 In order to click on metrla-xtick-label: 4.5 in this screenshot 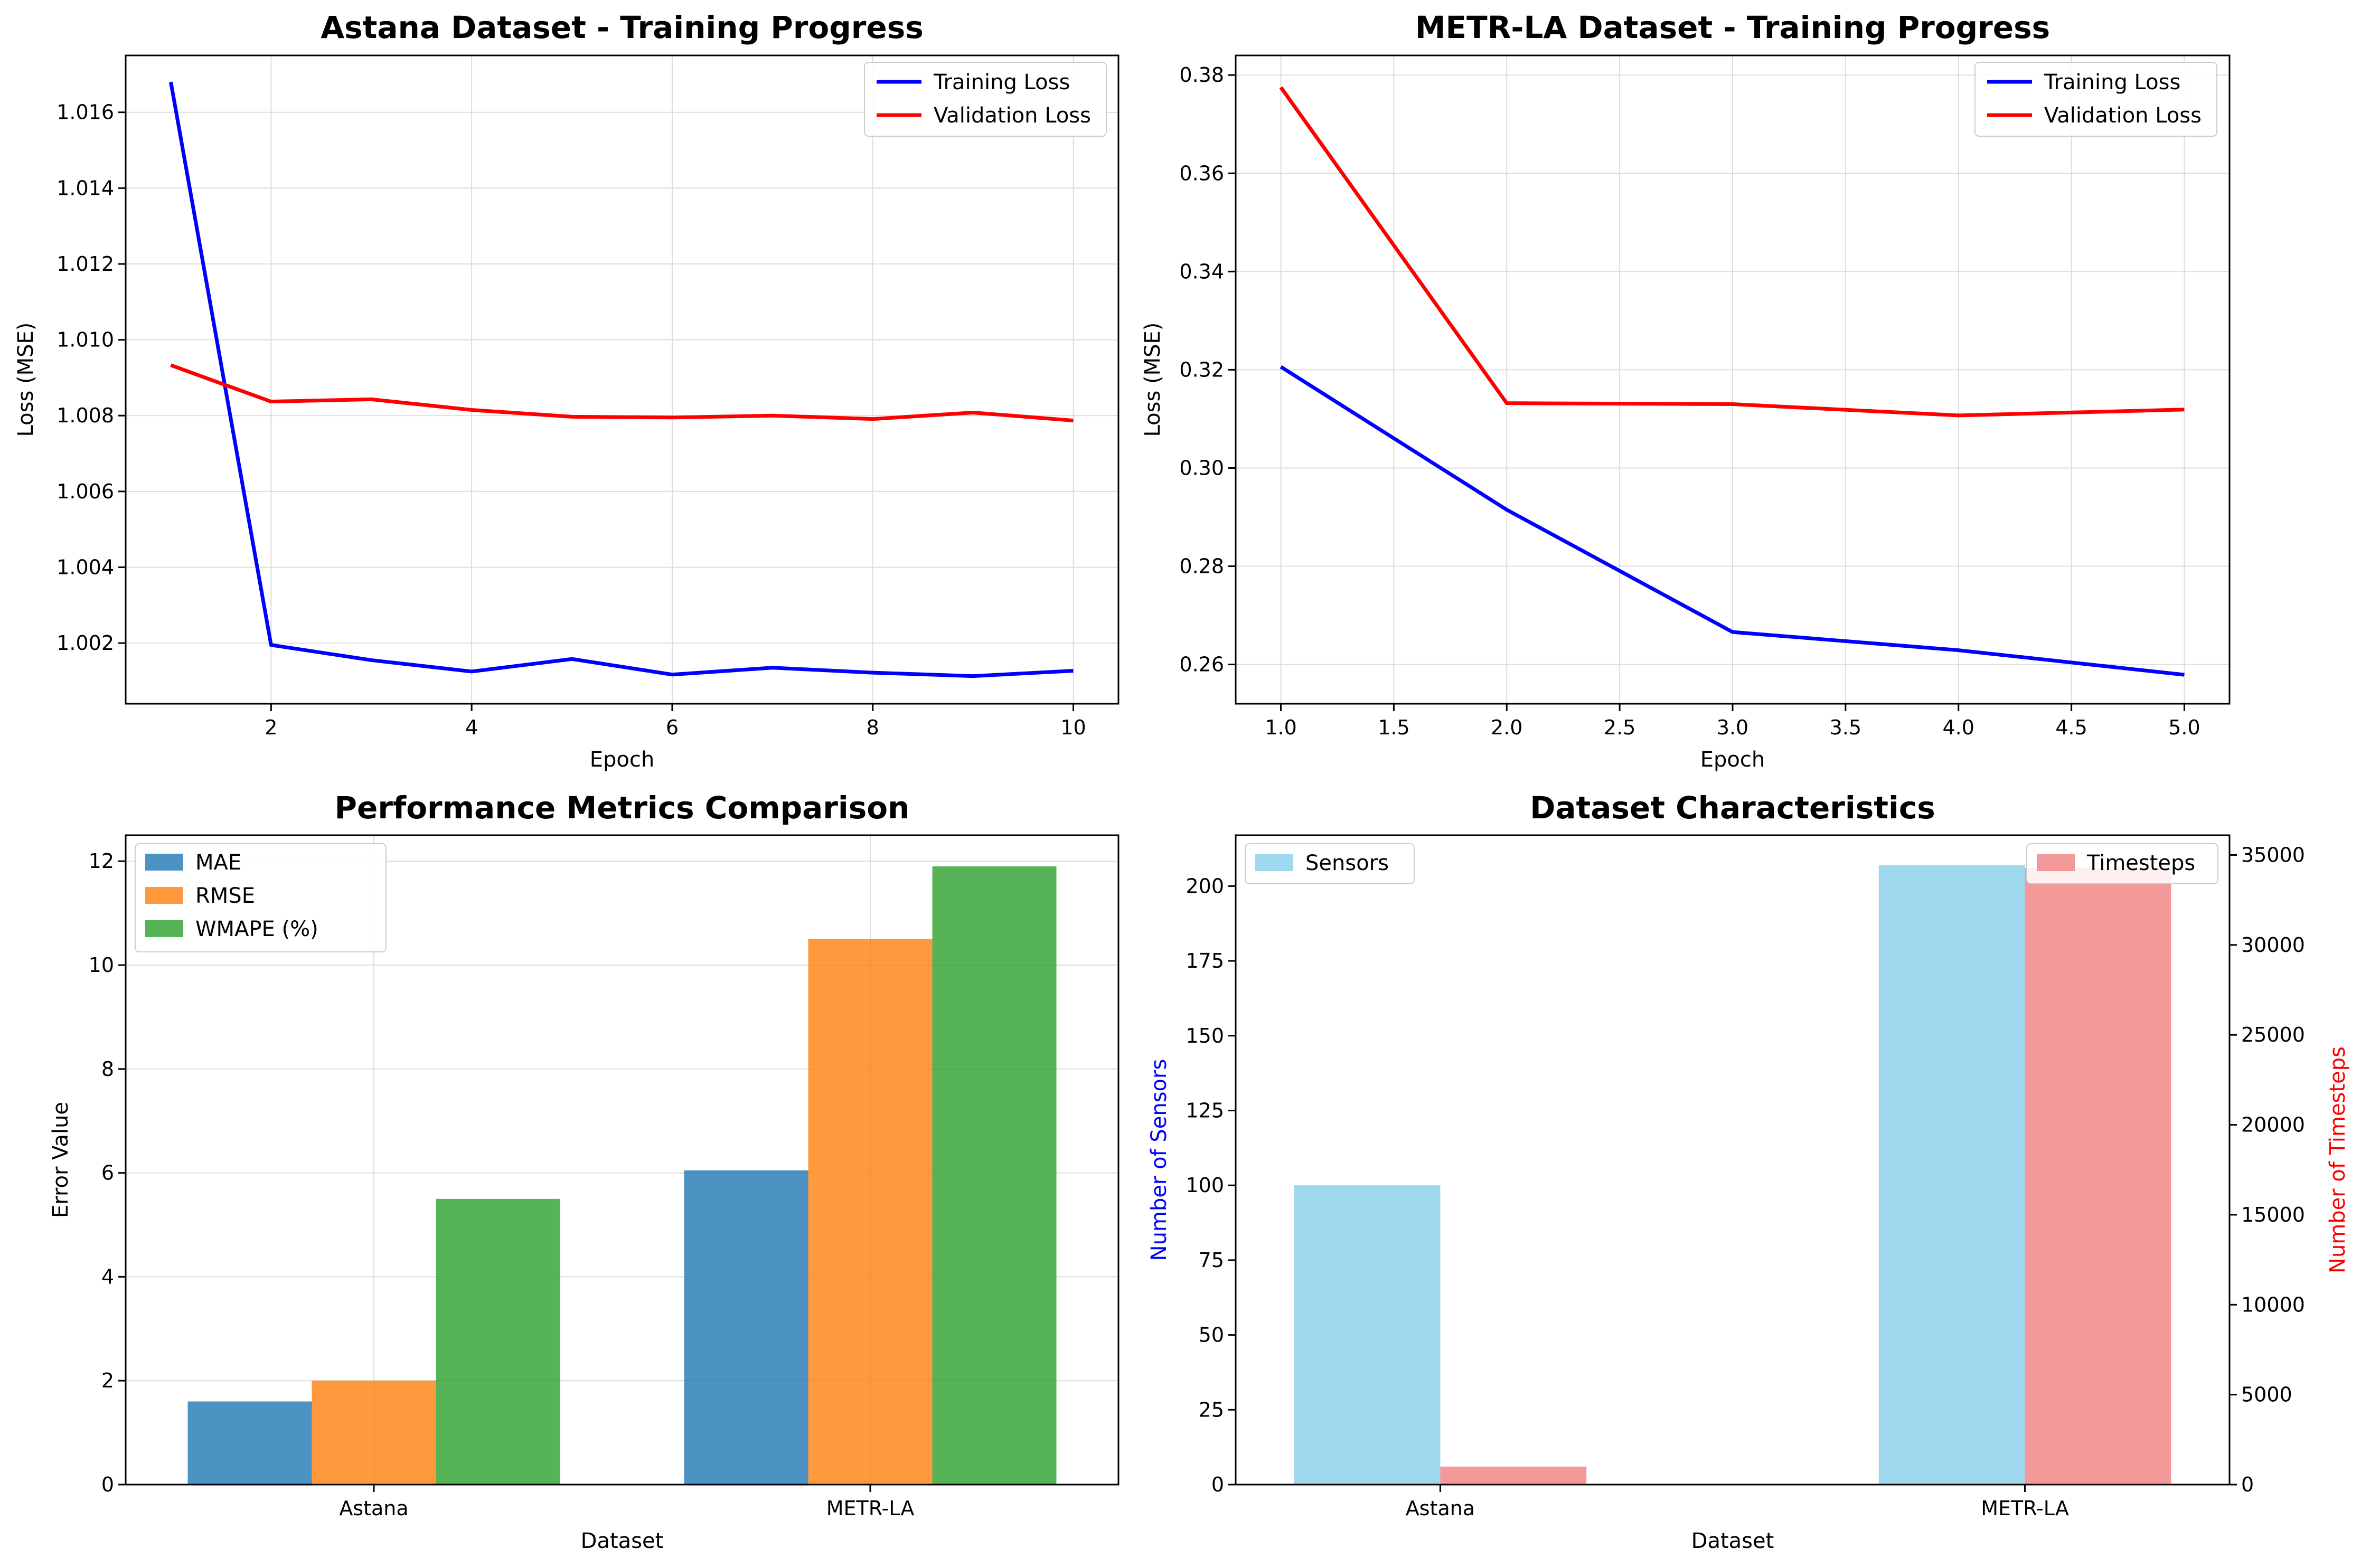, I will do `click(2071, 728)`.